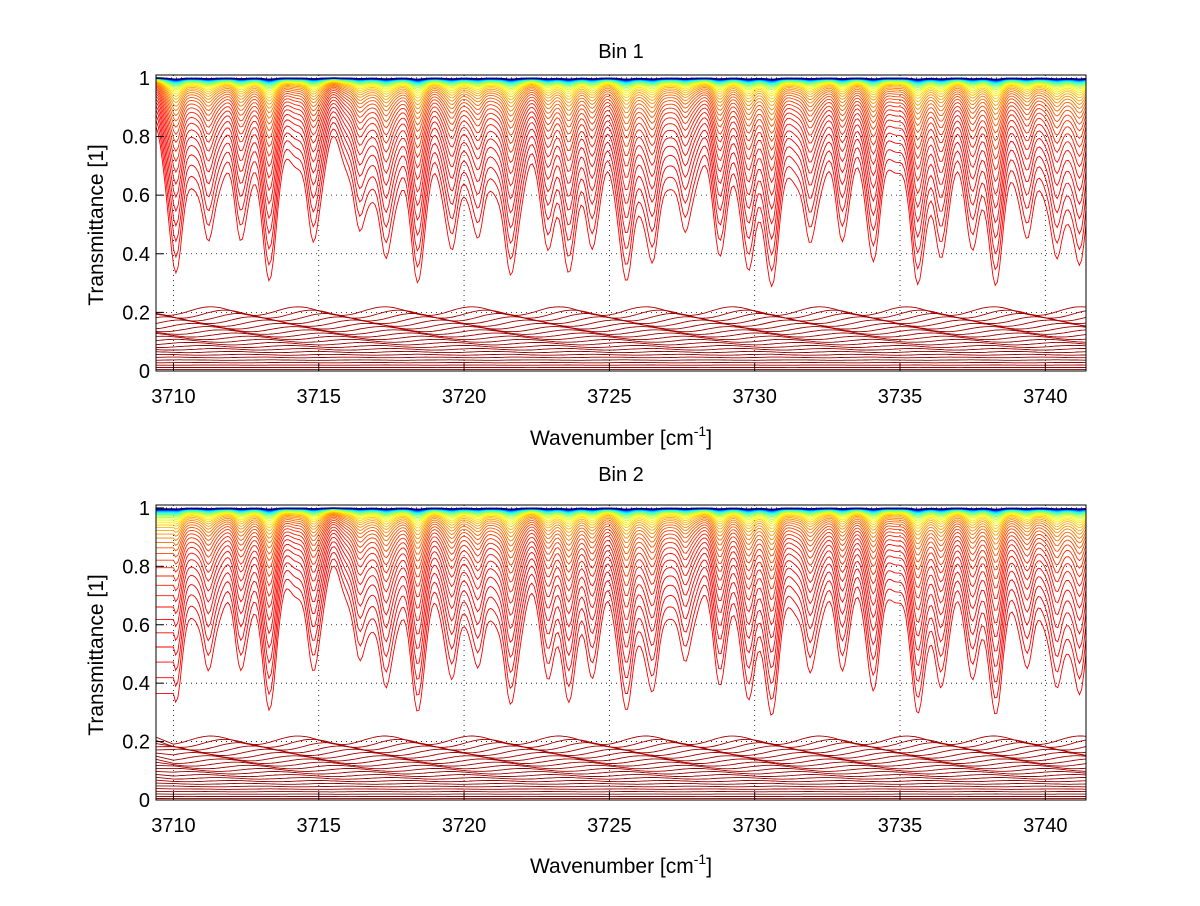  What do you see at coordinates (621, 52) in the screenshot?
I see `chart-title: Bin 1` at bounding box center [621, 52].